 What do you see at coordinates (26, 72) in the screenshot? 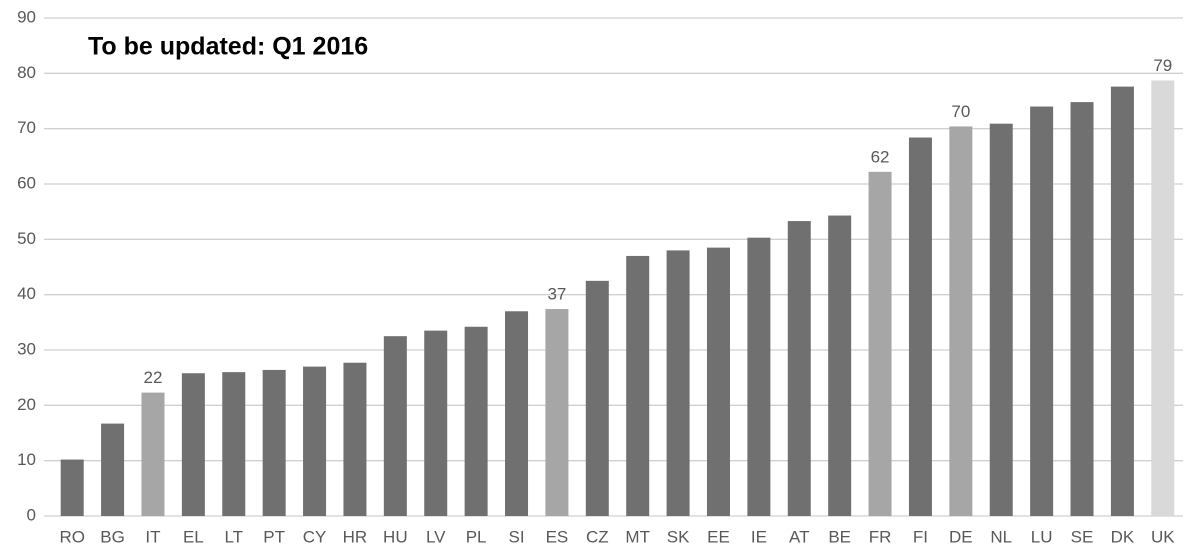
I see `y-tick-label: 80` at bounding box center [26, 72].